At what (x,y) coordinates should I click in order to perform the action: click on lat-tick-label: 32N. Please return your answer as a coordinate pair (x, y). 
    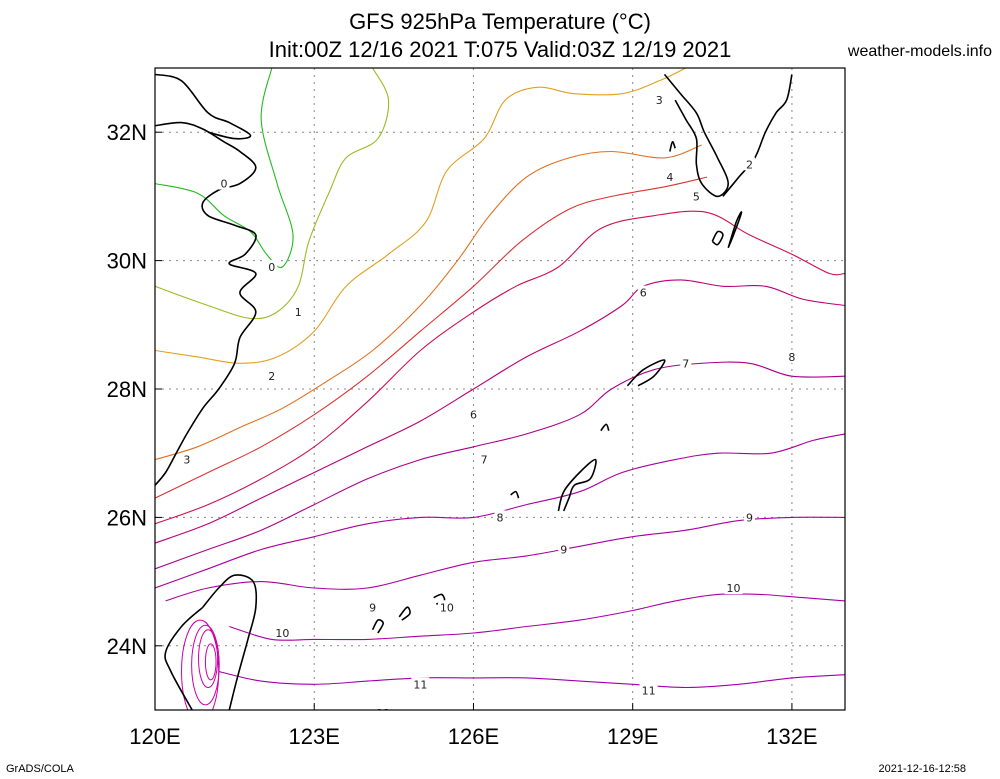
    Looking at the image, I should click on (127, 132).